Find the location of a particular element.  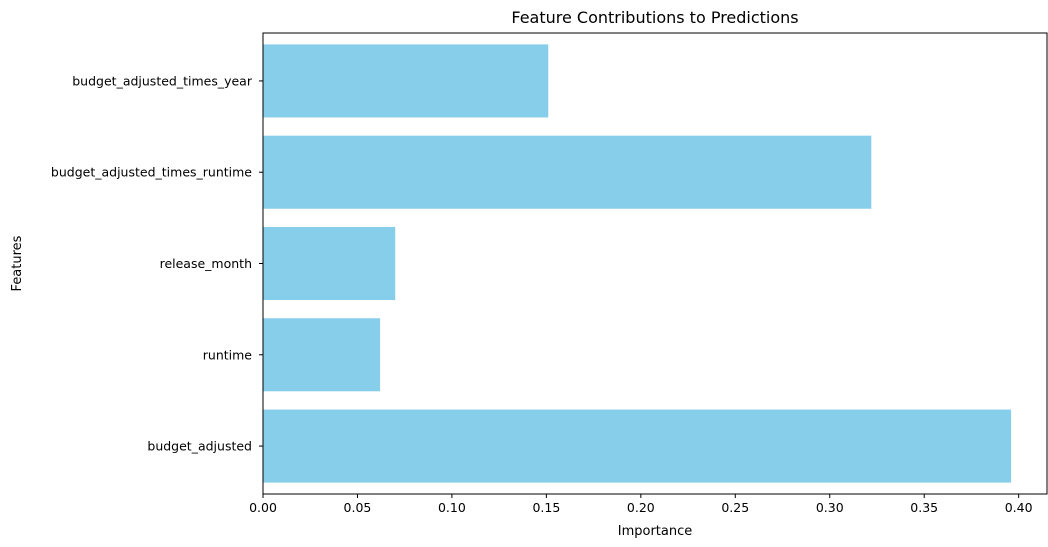

y-tick-label: budget_adjusted_times_year is located at coordinates (162, 80).